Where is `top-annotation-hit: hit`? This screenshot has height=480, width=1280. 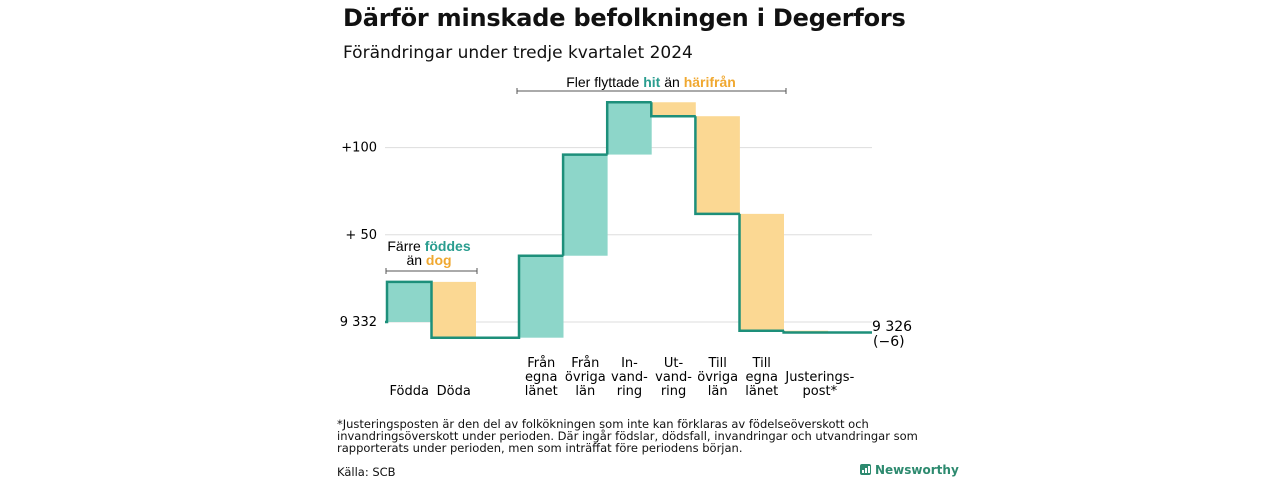
top-annotation-hit: hit is located at coordinates (651, 82).